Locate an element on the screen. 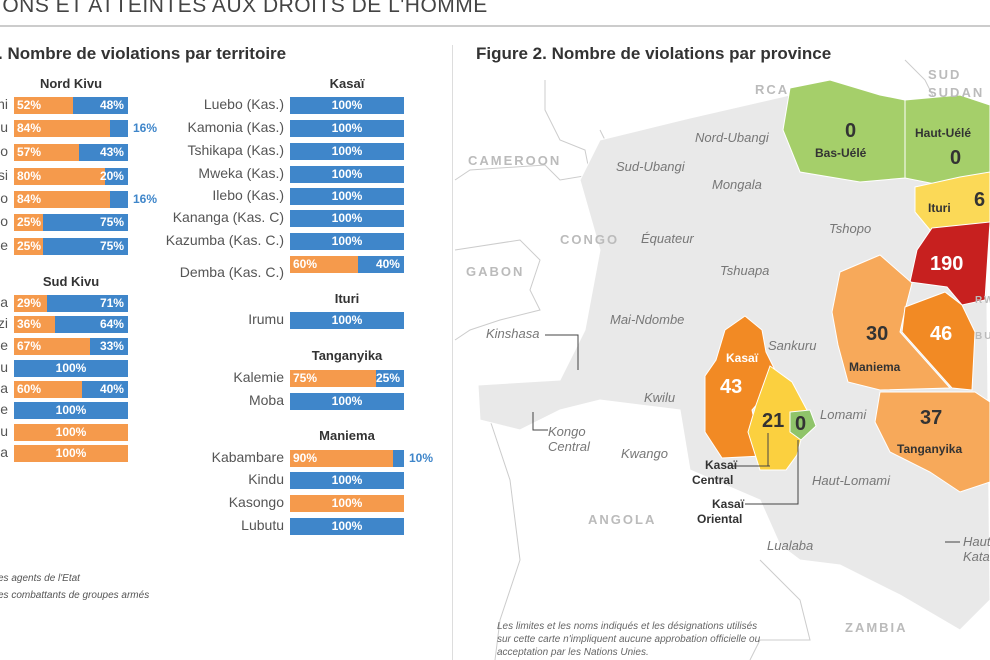  figure1-title: . Nombre de violations par territoire is located at coordinates (143, 53).